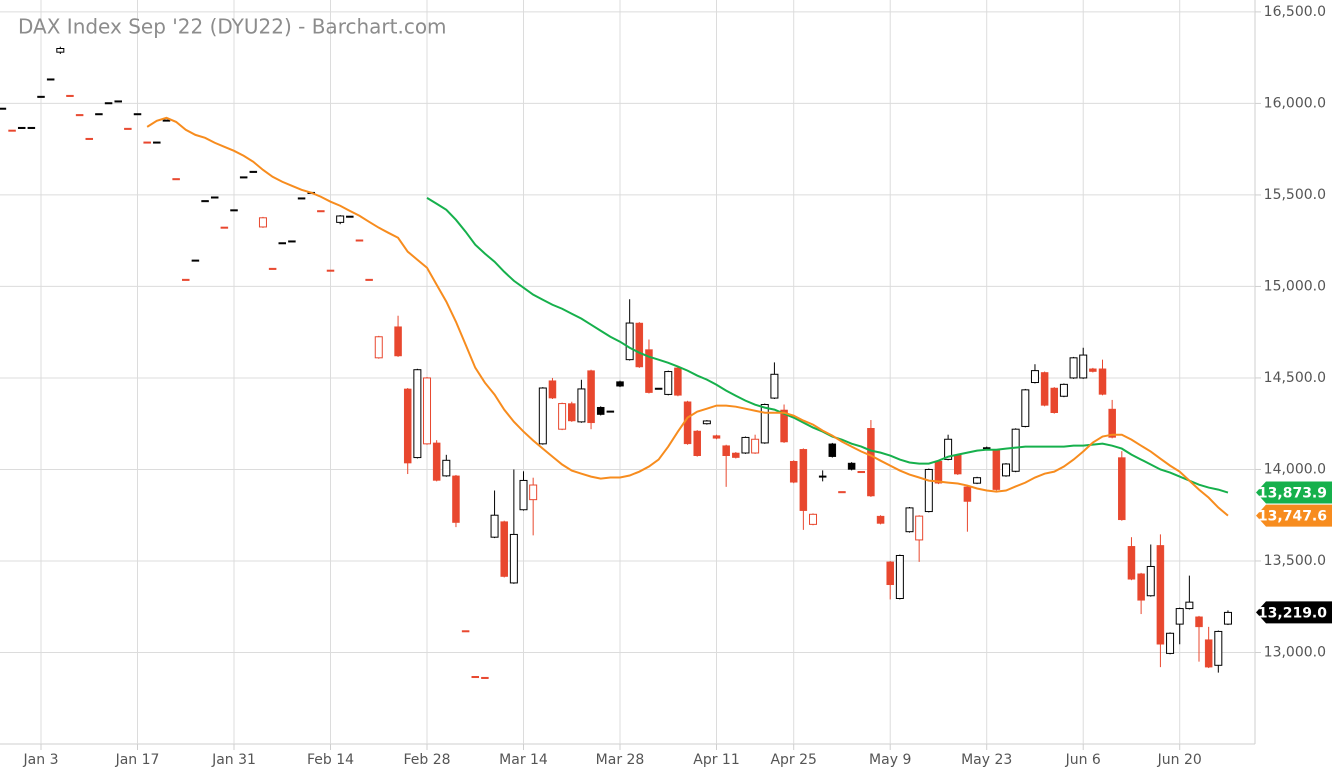 This screenshot has height=774, width=1332. What do you see at coordinates (1292, 517) in the screenshot?
I see `price-tag-label: 13,747.6` at bounding box center [1292, 517].